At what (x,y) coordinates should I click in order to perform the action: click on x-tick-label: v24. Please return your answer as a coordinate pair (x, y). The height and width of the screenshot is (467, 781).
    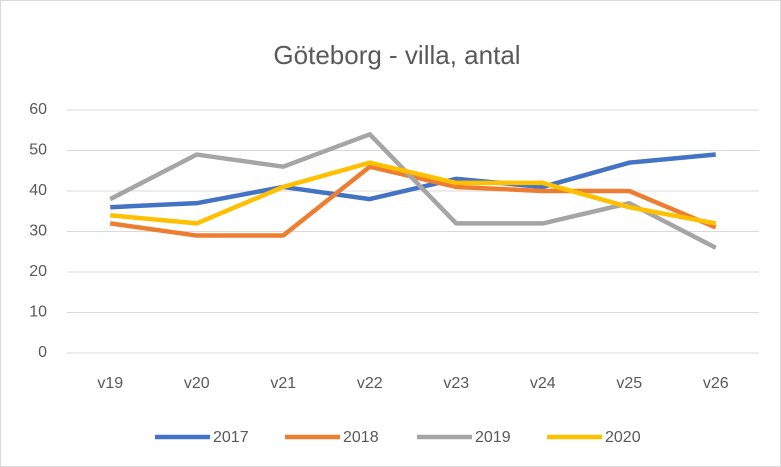
    Looking at the image, I should click on (543, 383).